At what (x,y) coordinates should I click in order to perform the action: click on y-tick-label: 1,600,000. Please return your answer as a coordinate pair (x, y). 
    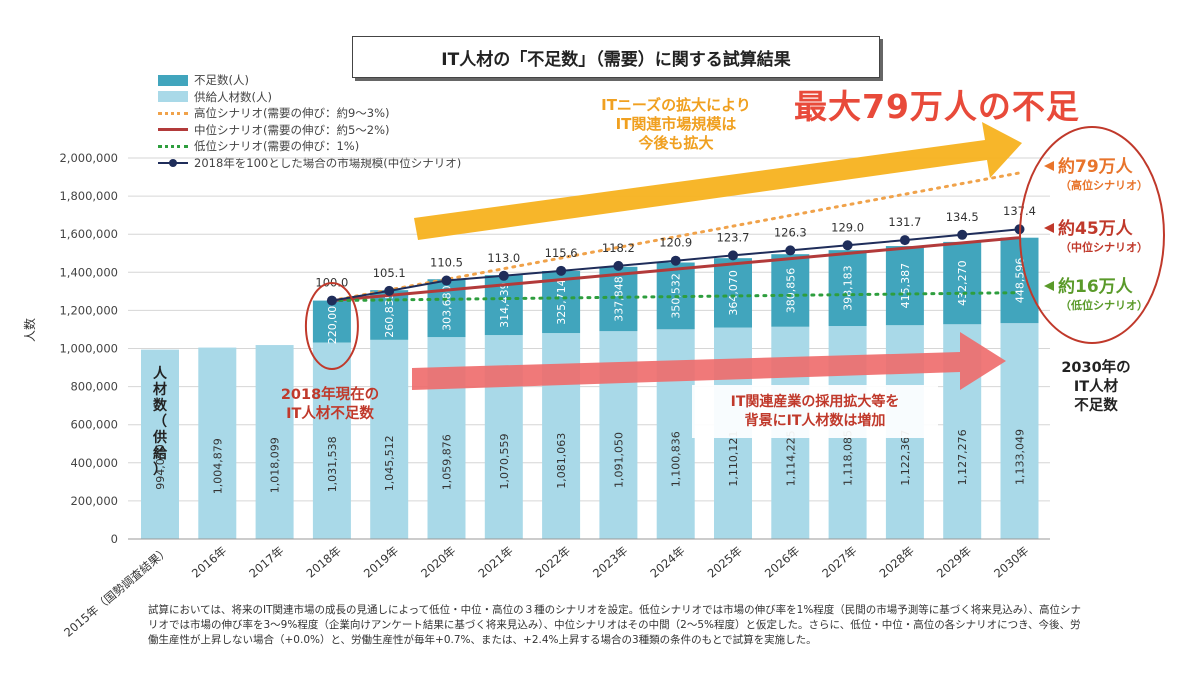
    Looking at the image, I should click on (88, 234).